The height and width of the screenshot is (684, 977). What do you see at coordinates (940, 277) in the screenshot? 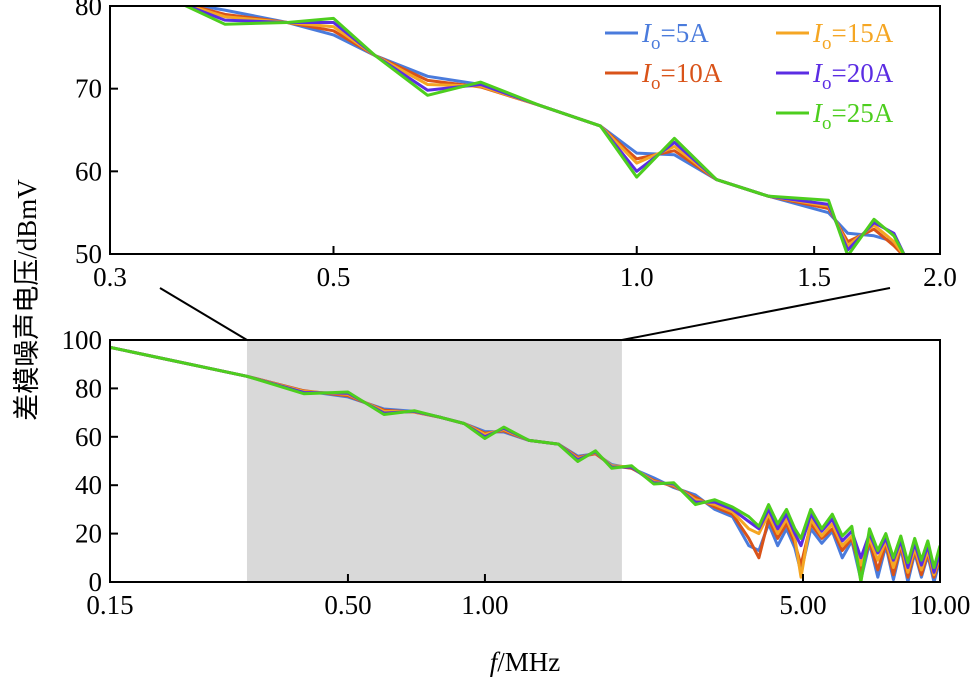
I see `x-tick-label: 2.0` at bounding box center [940, 277].